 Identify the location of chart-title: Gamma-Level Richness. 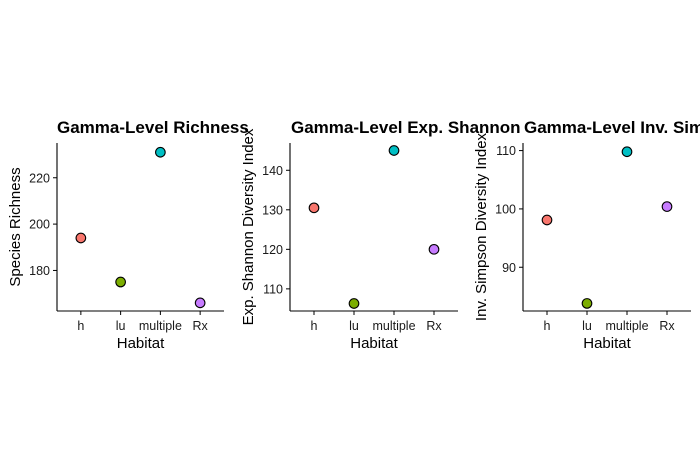
(153, 127).